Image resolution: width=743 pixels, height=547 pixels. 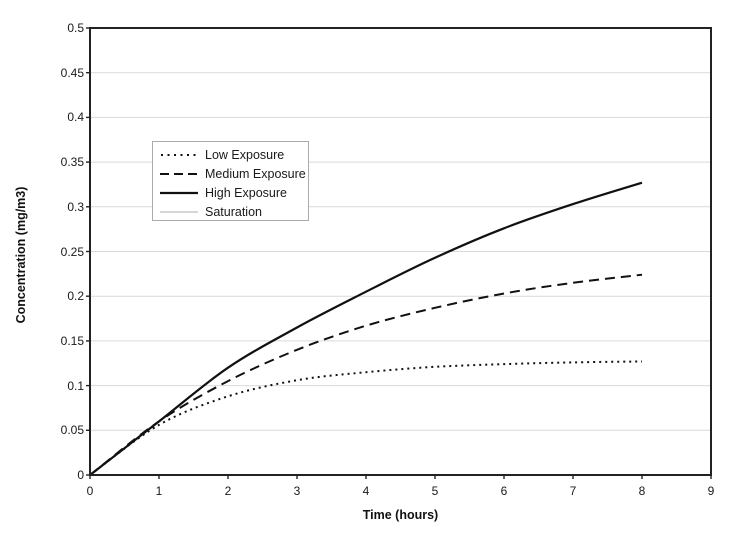 What do you see at coordinates (72, 340) in the screenshot?
I see `y-tick-label: 0.15` at bounding box center [72, 340].